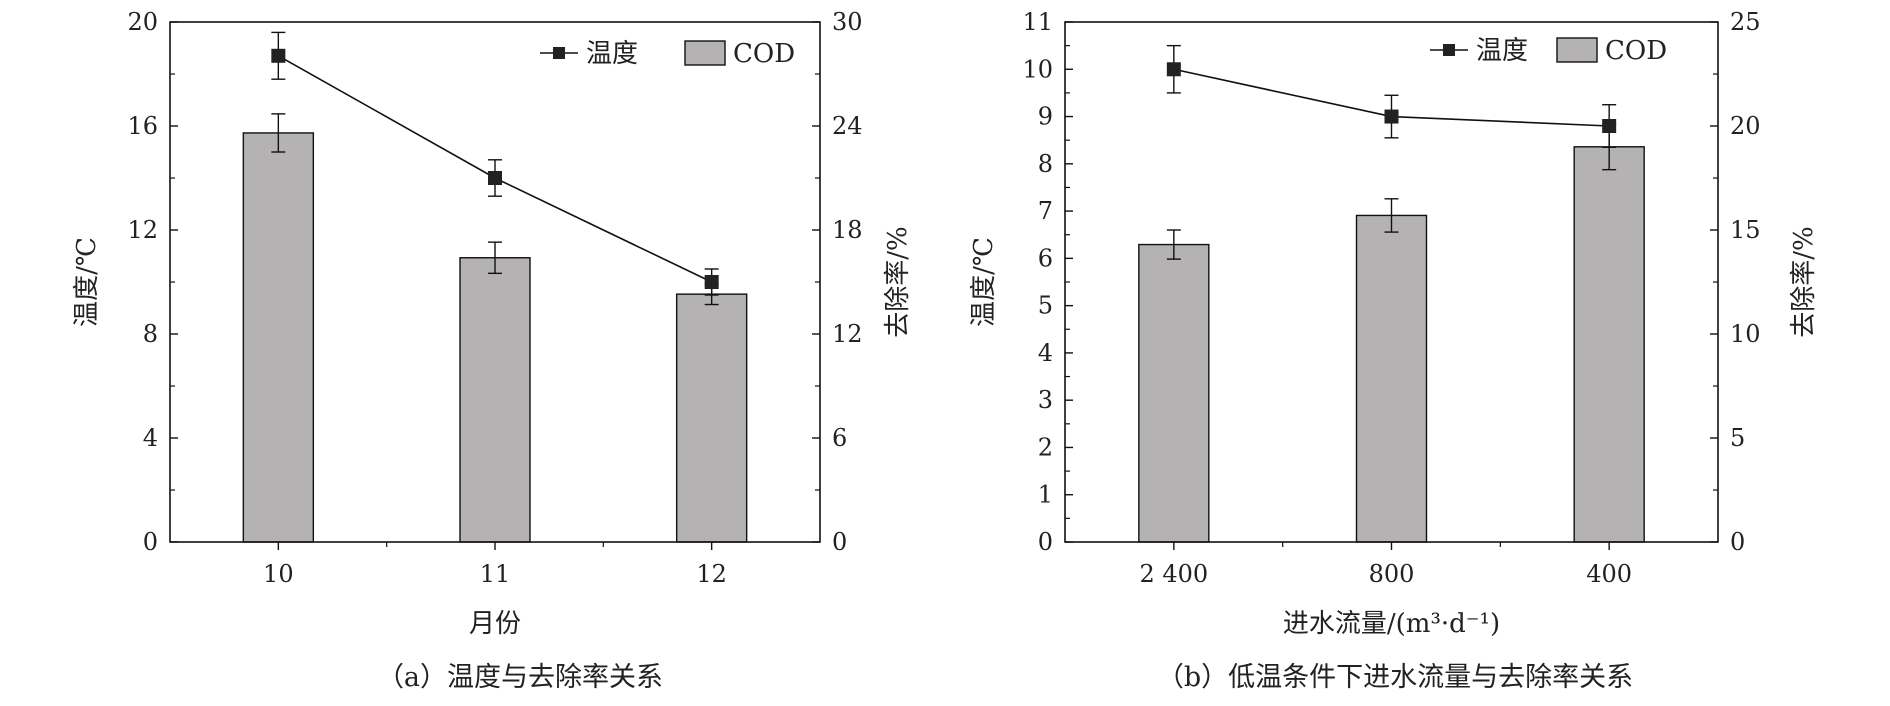 This screenshot has width=1890, height=706. What do you see at coordinates (1609, 574) in the screenshot?
I see `x-tick-label-2: 400` at bounding box center [1609, 574].